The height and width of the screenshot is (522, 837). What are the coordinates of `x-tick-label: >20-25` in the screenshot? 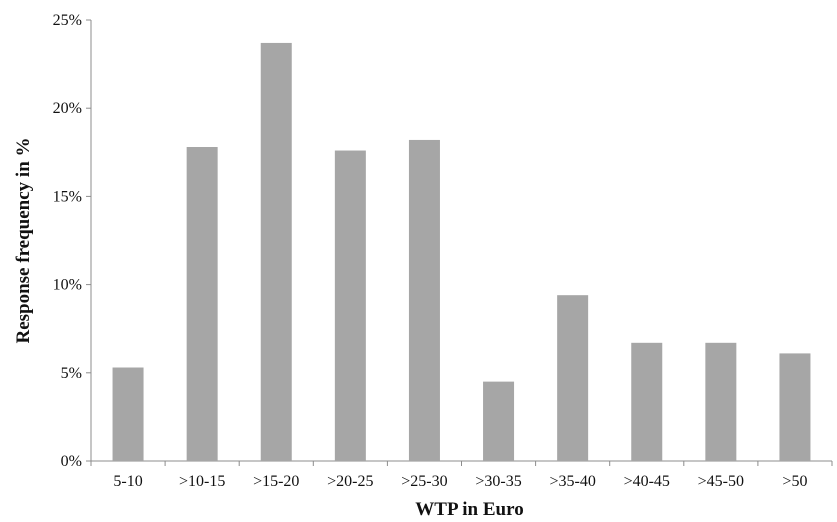 It's located at (350, 481).